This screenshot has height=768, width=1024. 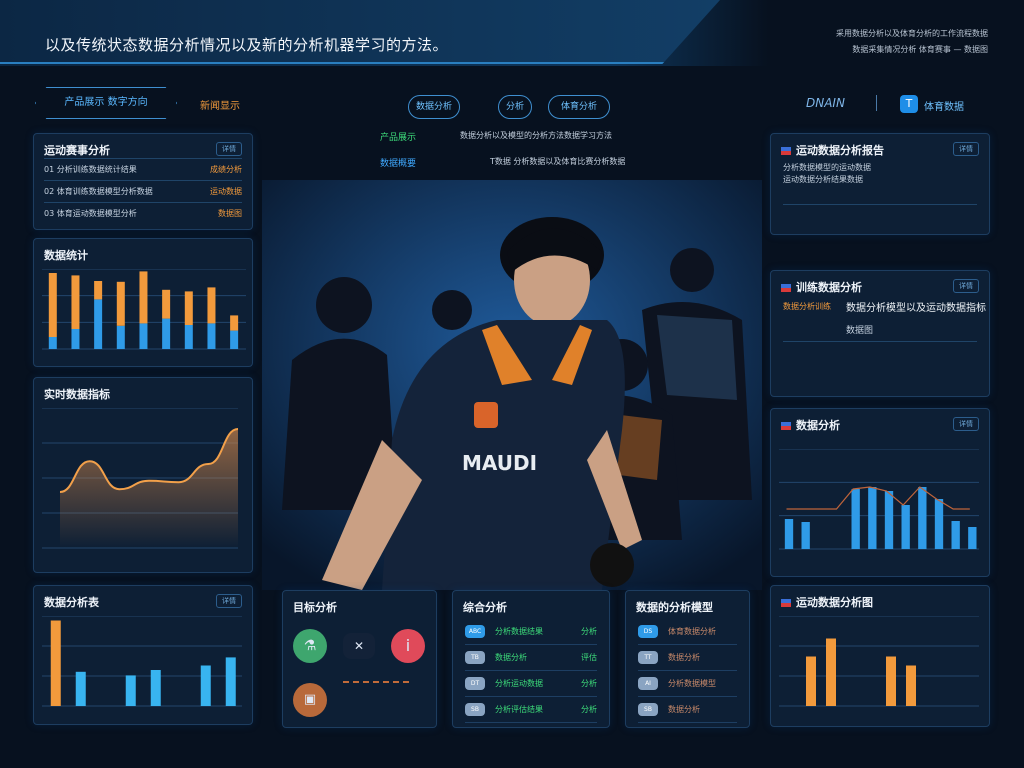 What do you see at coordinates (909, 104) in the screenshot?
I see `brand-logo-icon: T` at bounding box center [909, 104].